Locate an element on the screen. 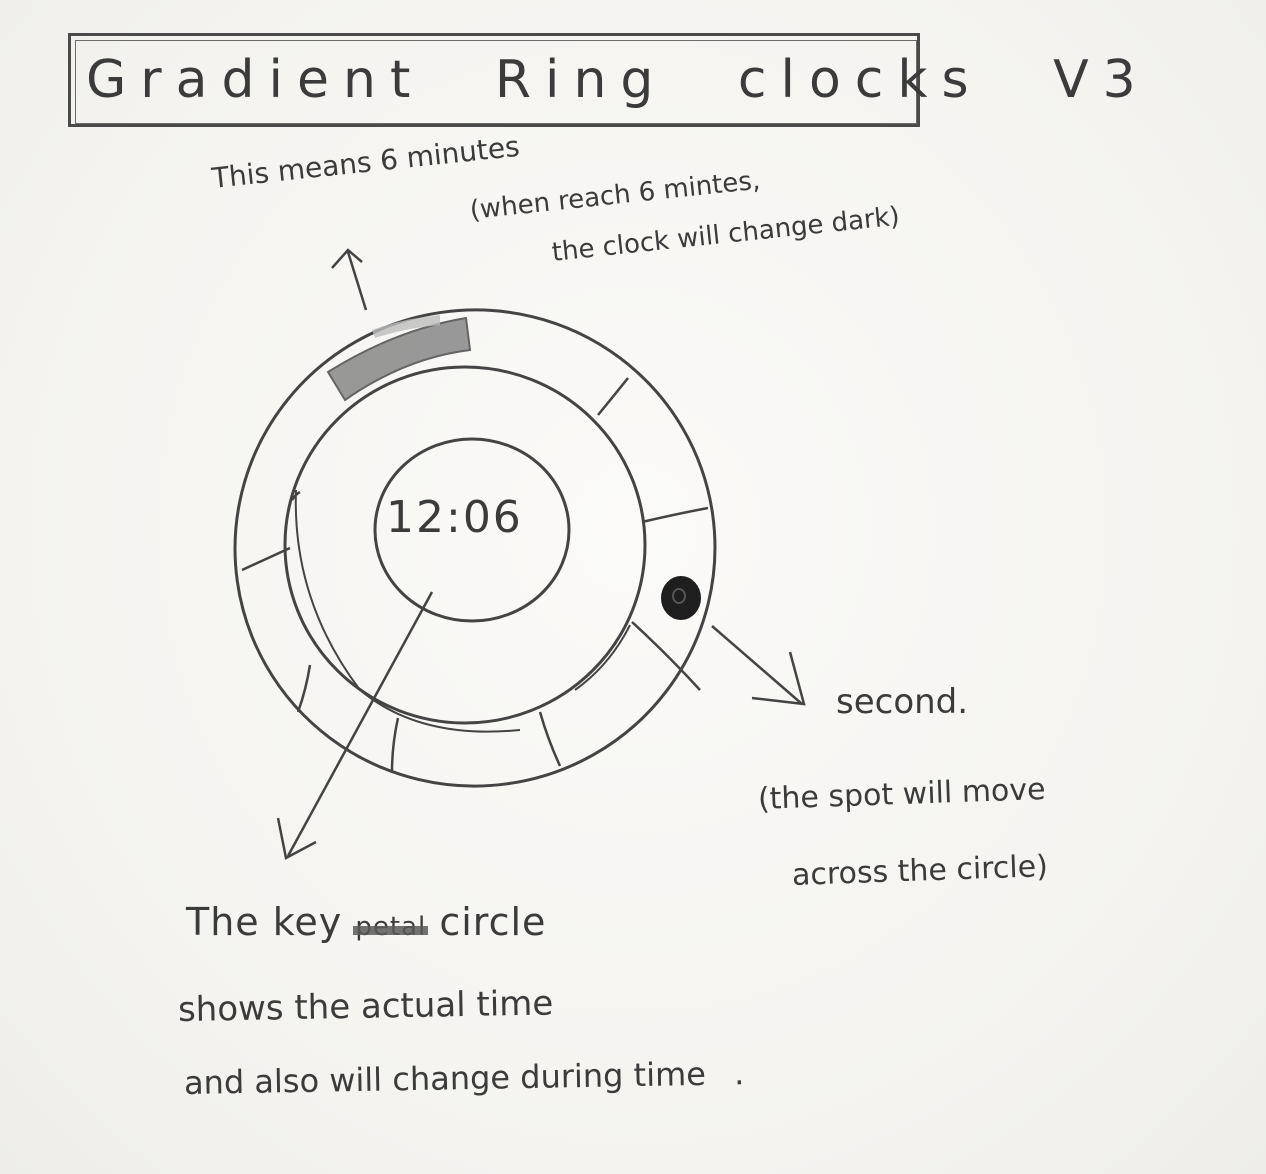  second-arrow is located at coordinates (758, 665).